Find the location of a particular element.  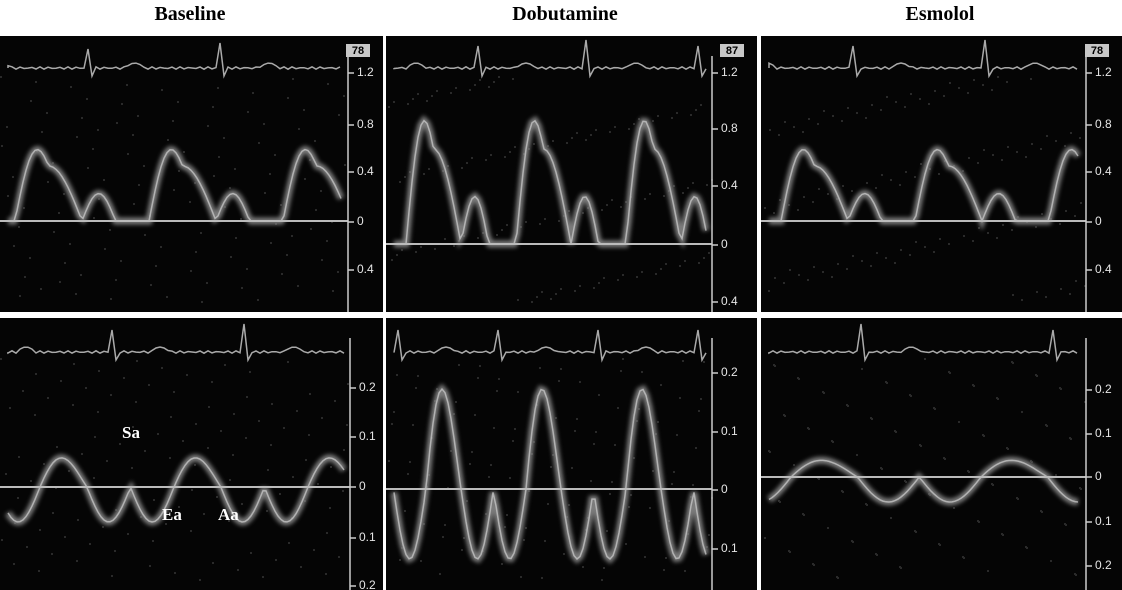

scale-label: 0.2 is located at coordinates (1103, 565).